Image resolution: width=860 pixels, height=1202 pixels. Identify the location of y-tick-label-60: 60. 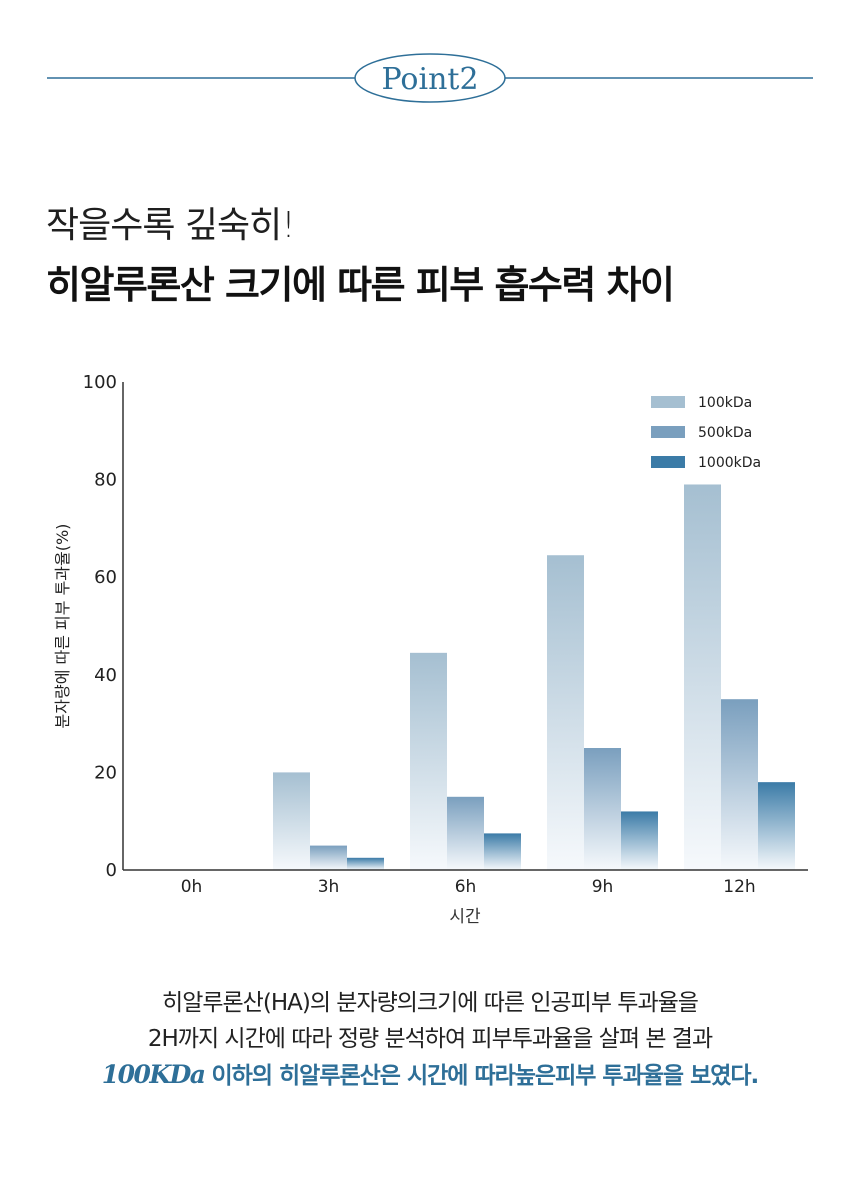
(105, 577).